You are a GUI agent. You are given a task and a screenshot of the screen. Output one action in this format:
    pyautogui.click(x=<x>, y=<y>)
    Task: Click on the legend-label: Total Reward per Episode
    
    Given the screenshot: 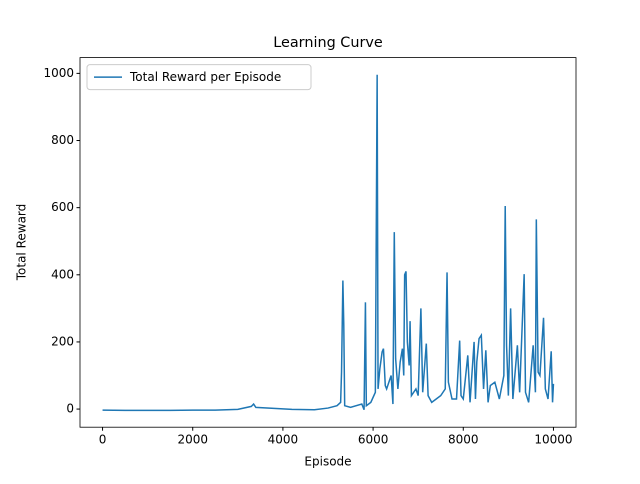 What is the action you would take?
    pyautogui.click(x=205, y=77)
    